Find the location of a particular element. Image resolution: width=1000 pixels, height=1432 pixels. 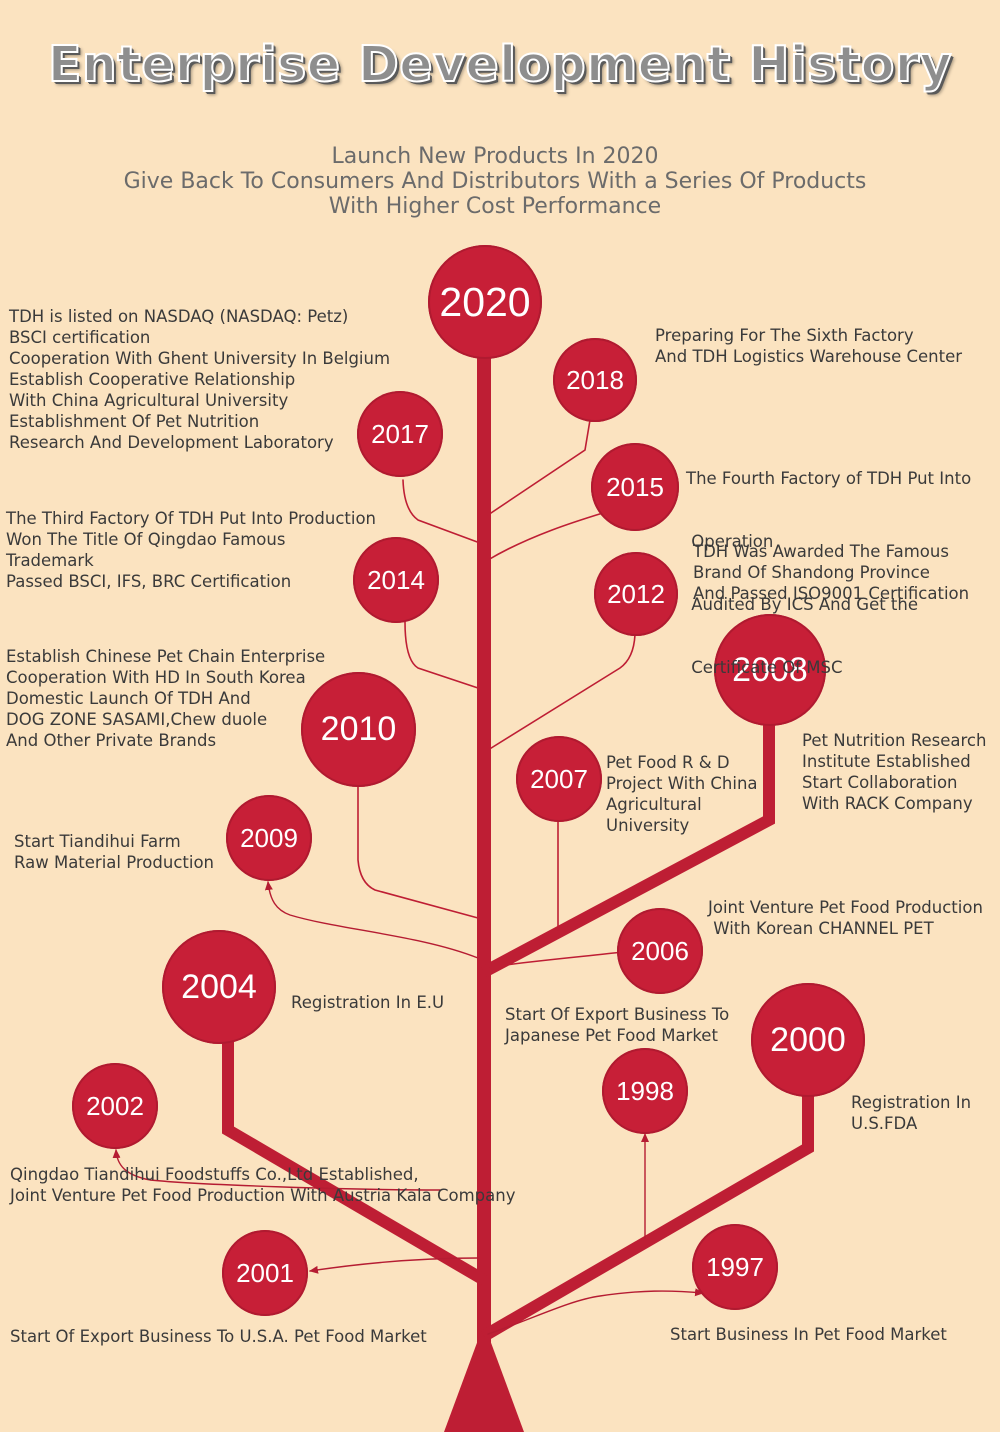

branch-2000 is located at coordinates (647, 1217).